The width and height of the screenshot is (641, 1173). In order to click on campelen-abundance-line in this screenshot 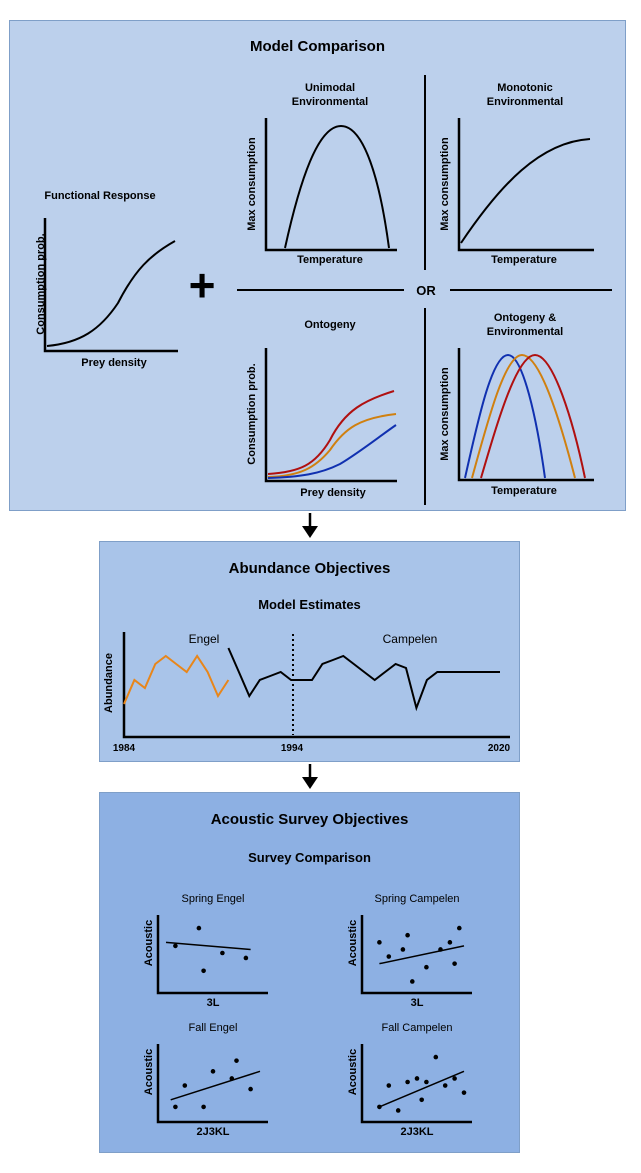, I will do `click(363, 679)`.